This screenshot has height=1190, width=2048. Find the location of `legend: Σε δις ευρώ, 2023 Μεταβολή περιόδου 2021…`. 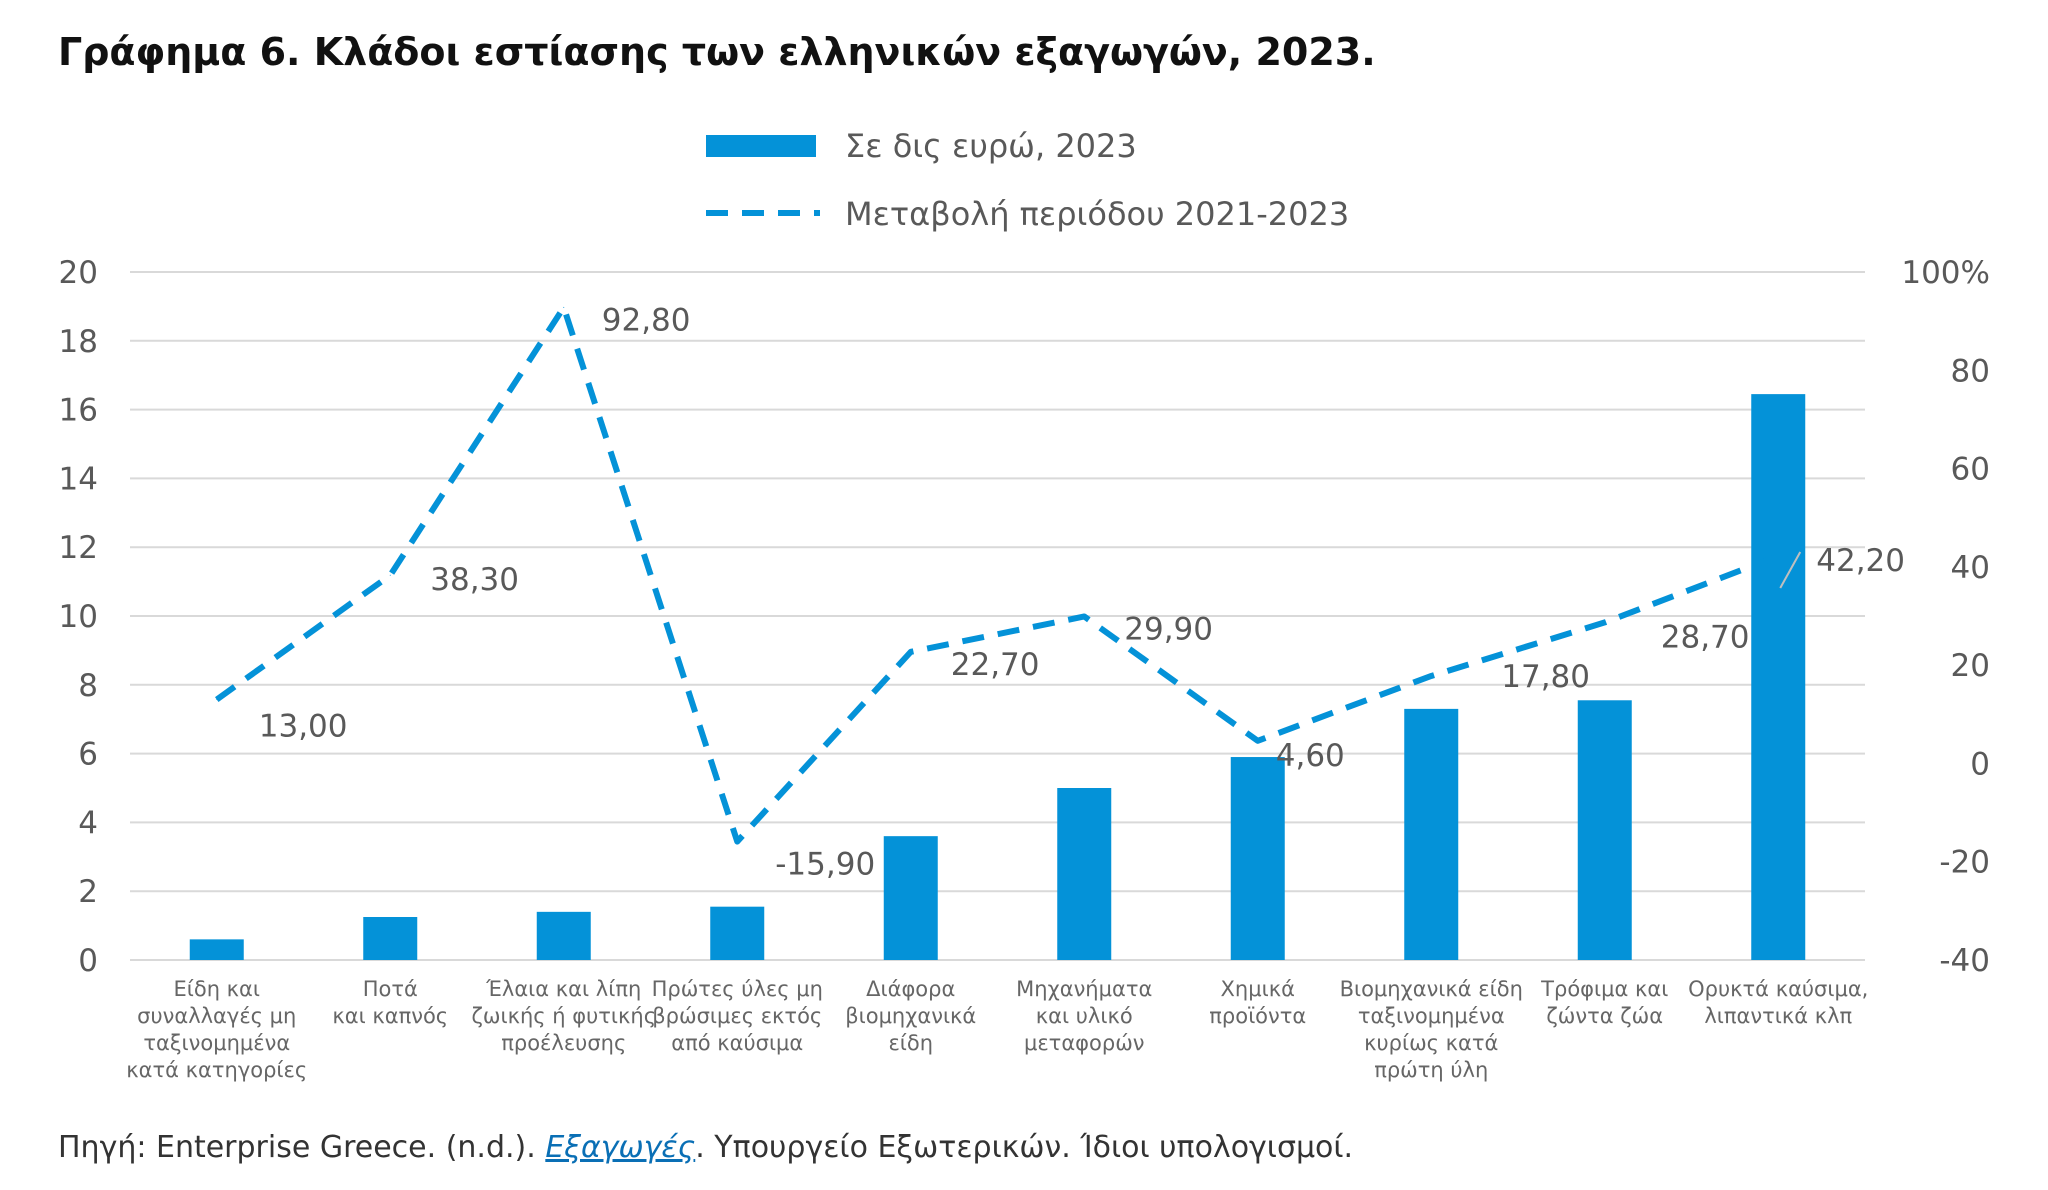

legend: Σε δις ευρώ, 2023 Μεταβολή περιόδου 2021… is located at coordinates (1027, 180).